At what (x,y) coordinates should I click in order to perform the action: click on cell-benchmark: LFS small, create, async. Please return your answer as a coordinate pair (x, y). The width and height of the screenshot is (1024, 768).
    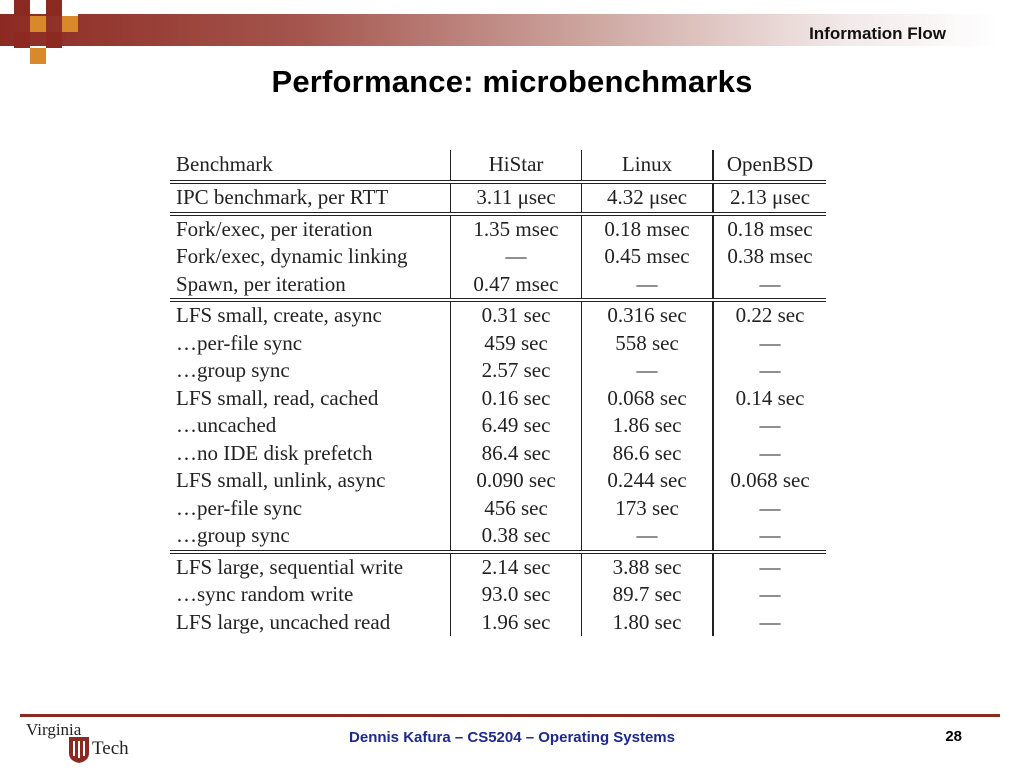
    Looking at the image, I should click on (310, 314).